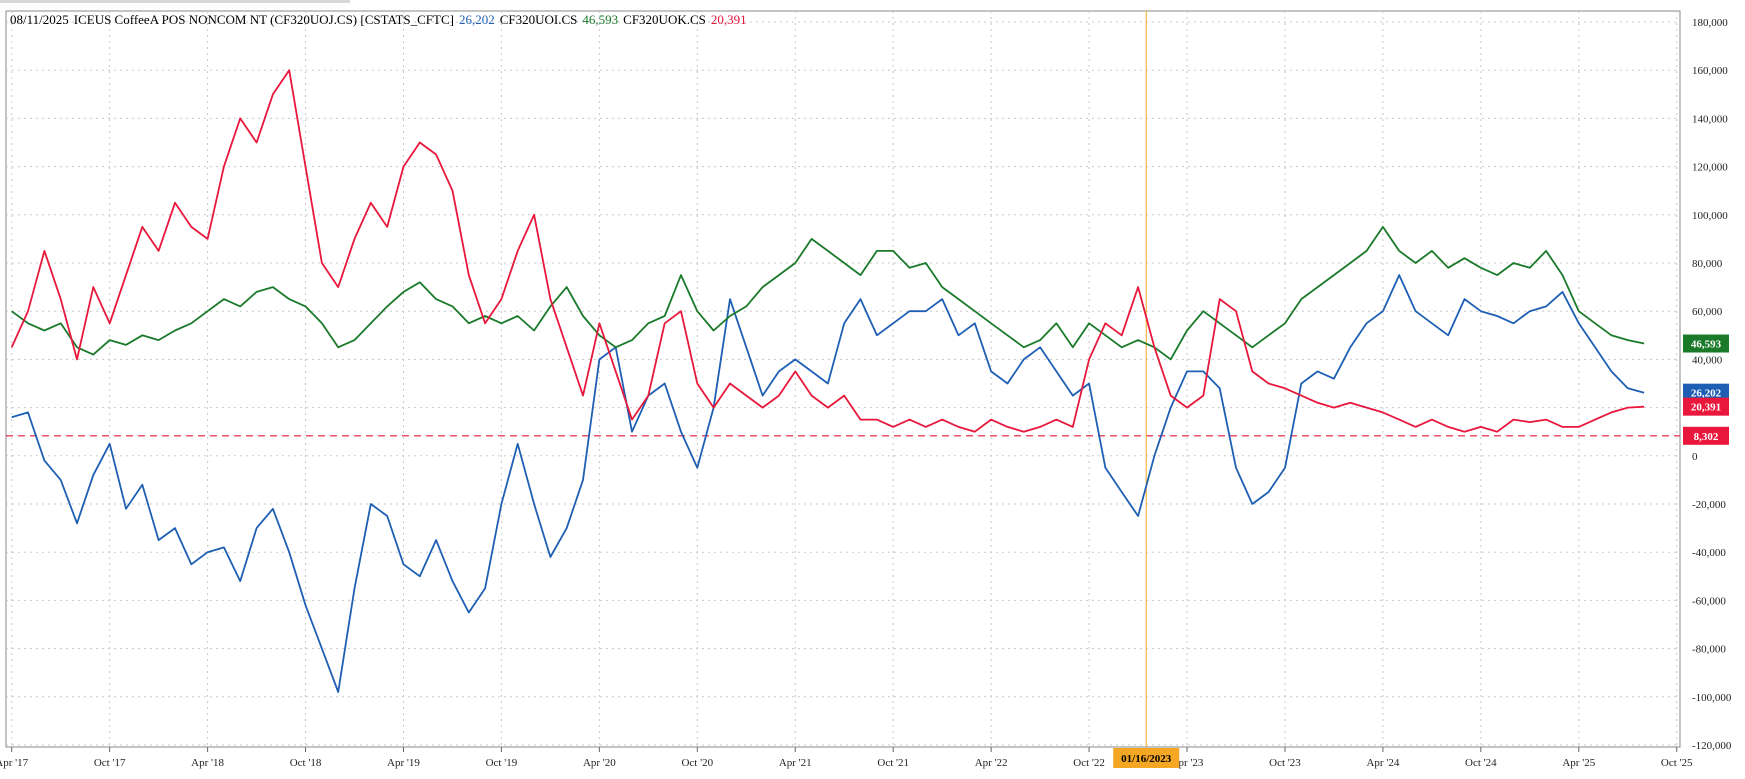 The image size is (1745, 779). Describe the element at coordinates (600, 19) in the screenshot. I see `header-value-uoi: 46,593` at that location.